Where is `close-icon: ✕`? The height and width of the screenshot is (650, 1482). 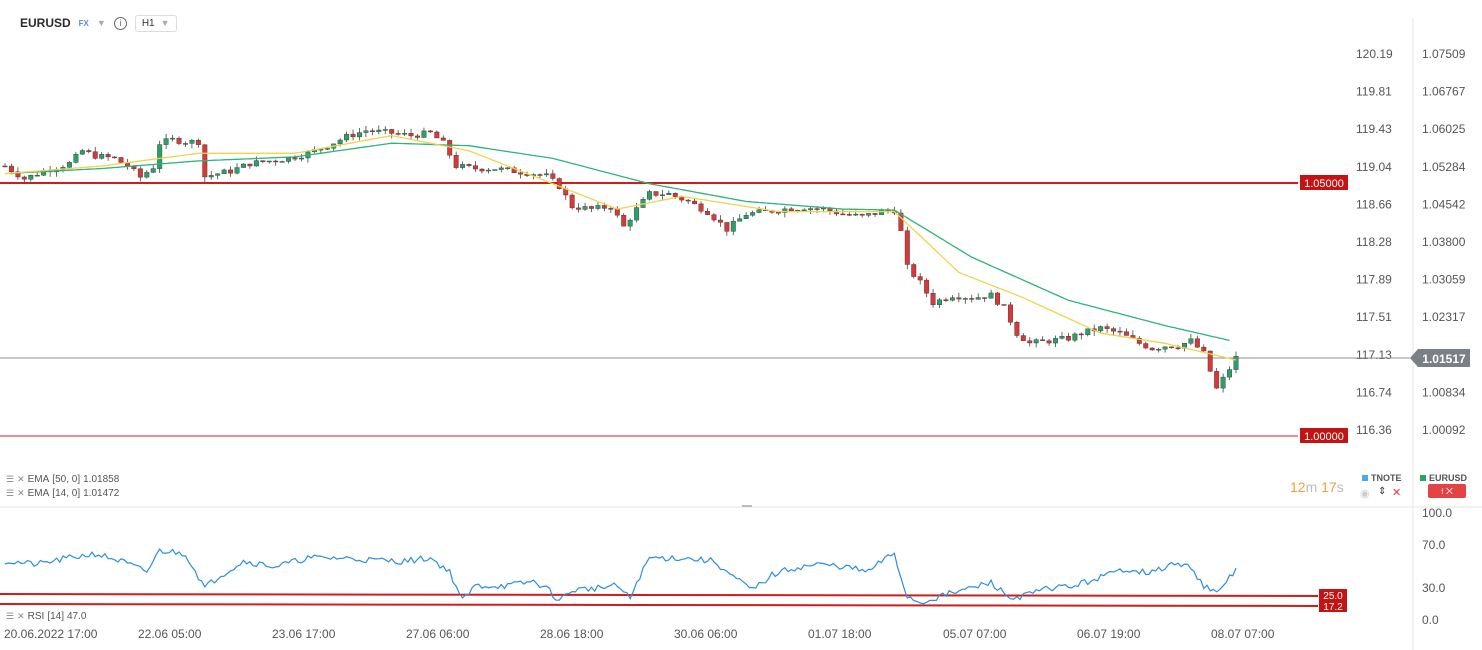
close-icon: ✕ is located at coordinates (1397, 493).